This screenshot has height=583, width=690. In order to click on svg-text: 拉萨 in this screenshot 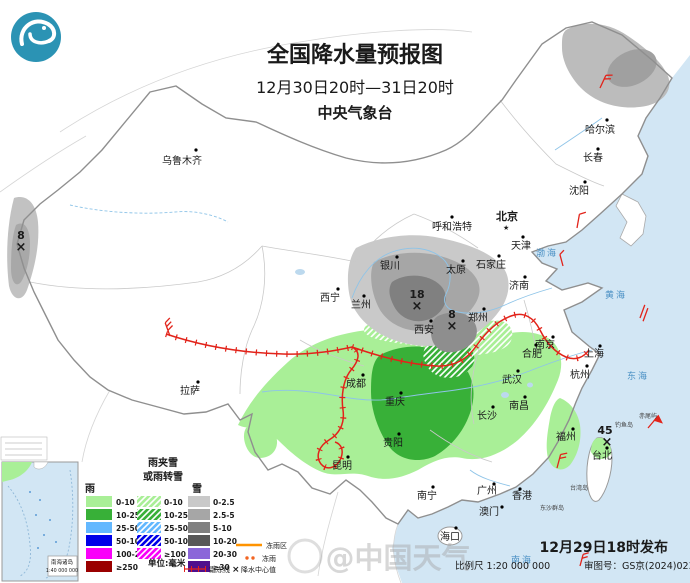, I will do `click(190, 390)`.